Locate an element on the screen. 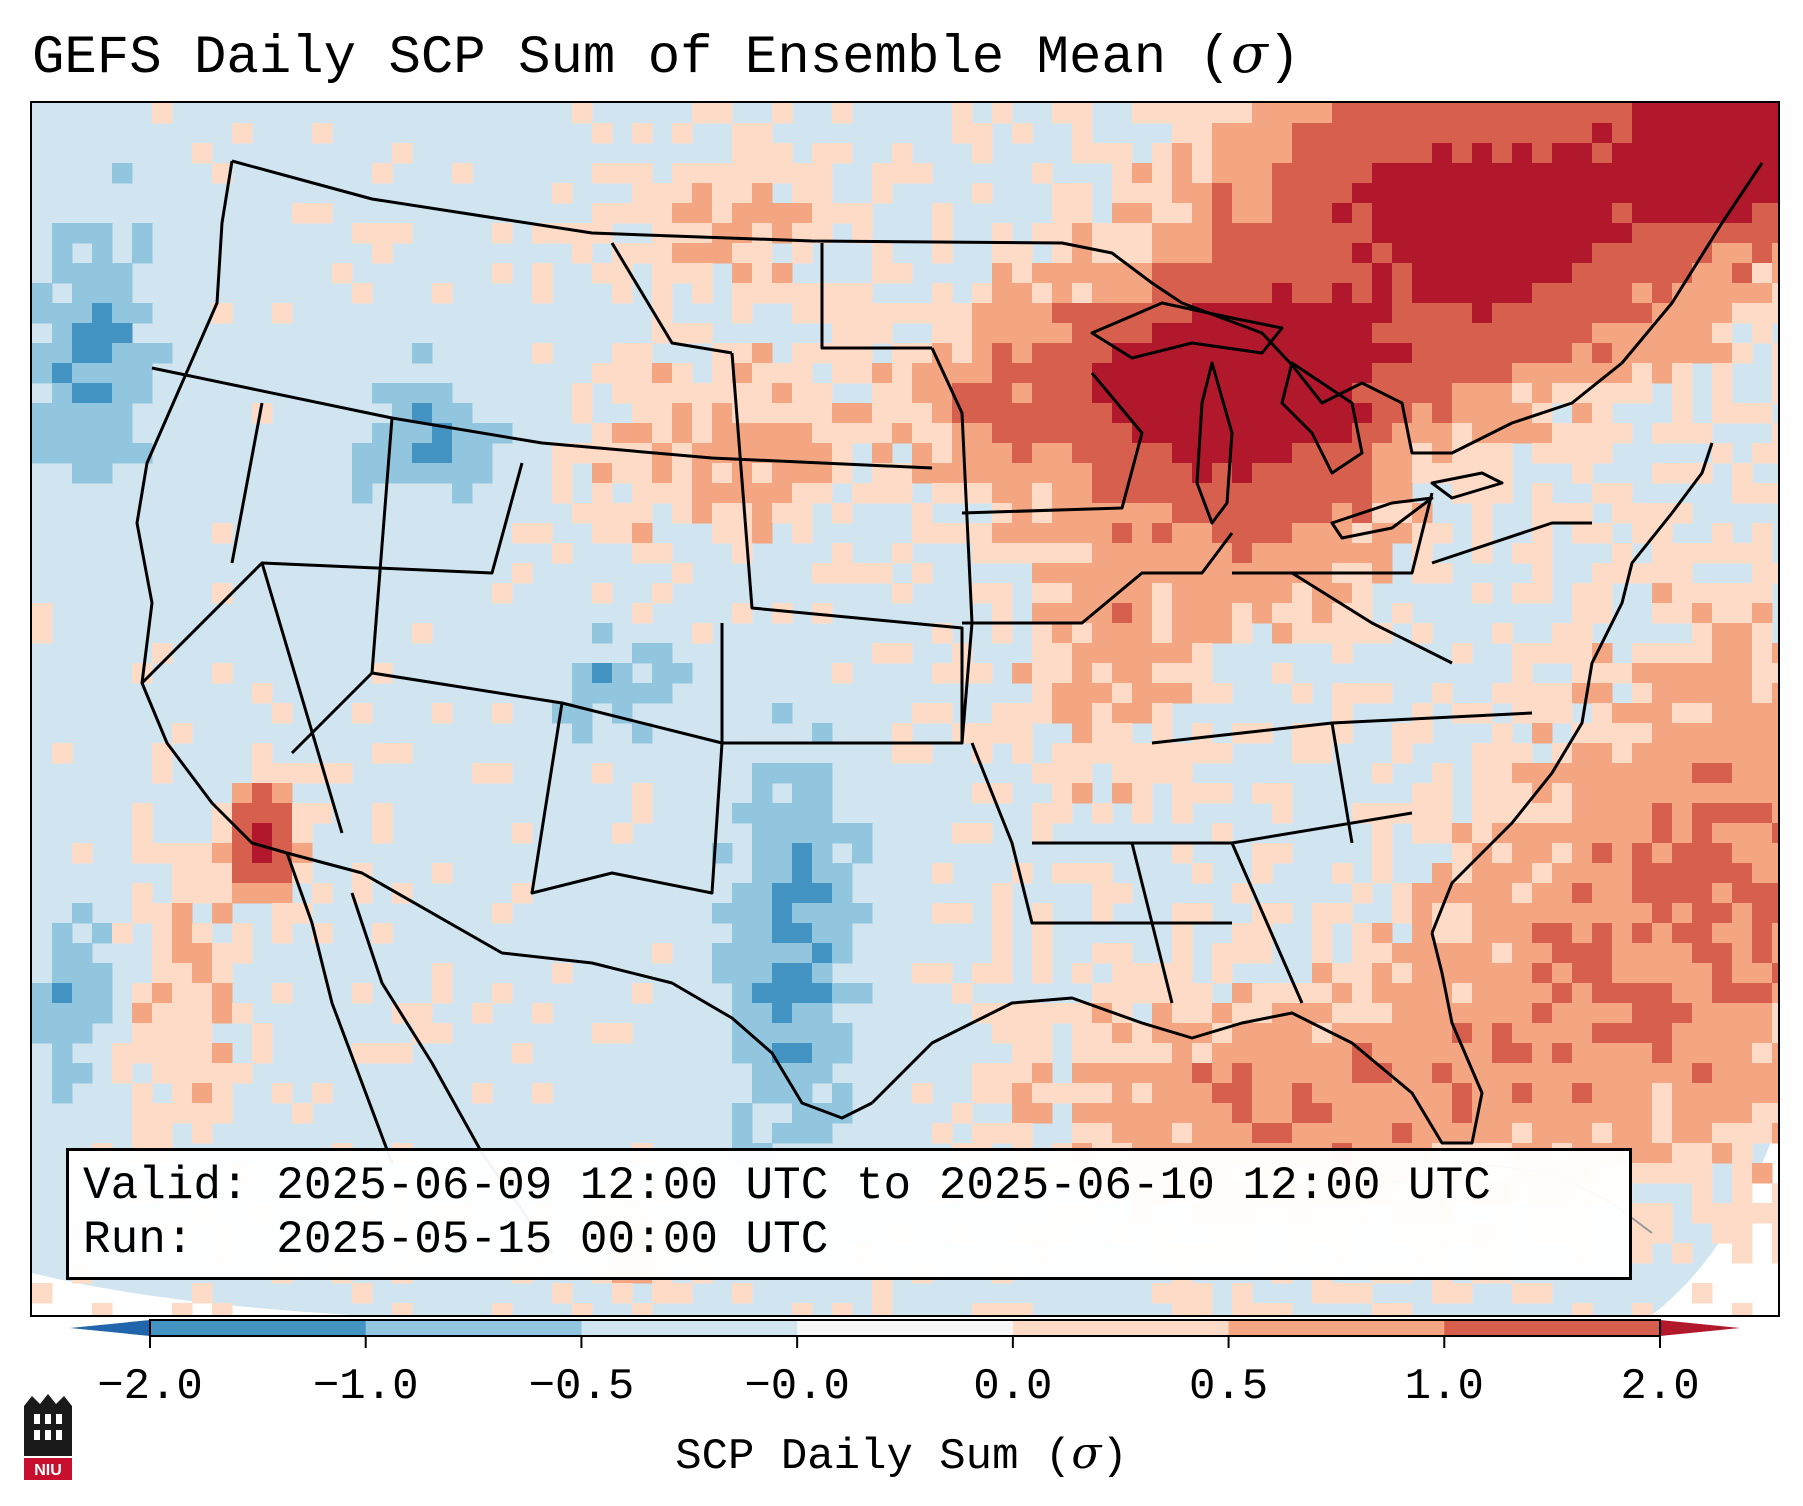 Image resolution: width=1803 pixels, height=1506 pixels. colorbar-bin is located at coordinates (1121, 1328).